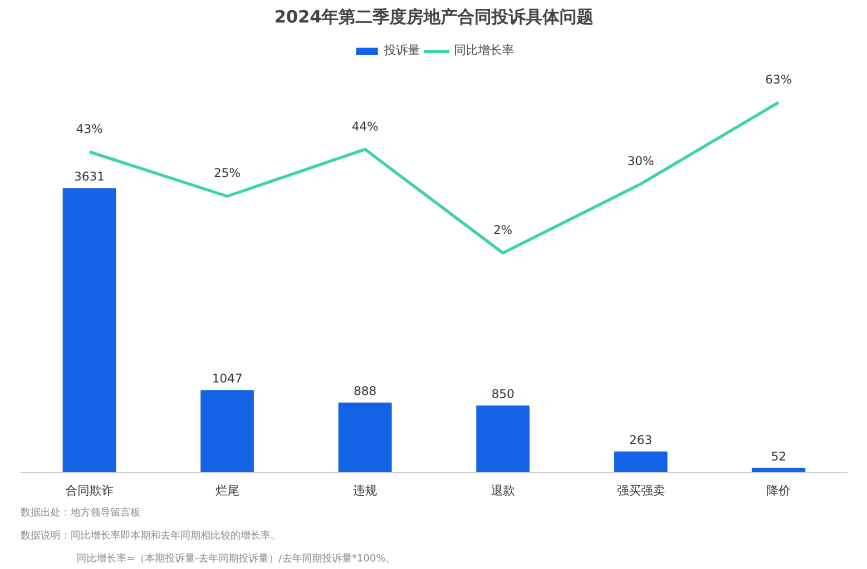 The height and width of the screenshot is (569, 867). What do you see at coordinates (778, 491) in the screenshot?
I see `x-tick-label: 降价` at bounding box center [778, 491].